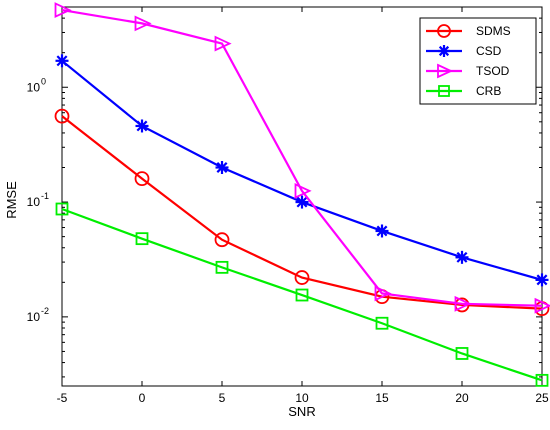  Describe the element at coordinates (493, 31) in the screenshot. I see `legend-label: SDMS` at that location.